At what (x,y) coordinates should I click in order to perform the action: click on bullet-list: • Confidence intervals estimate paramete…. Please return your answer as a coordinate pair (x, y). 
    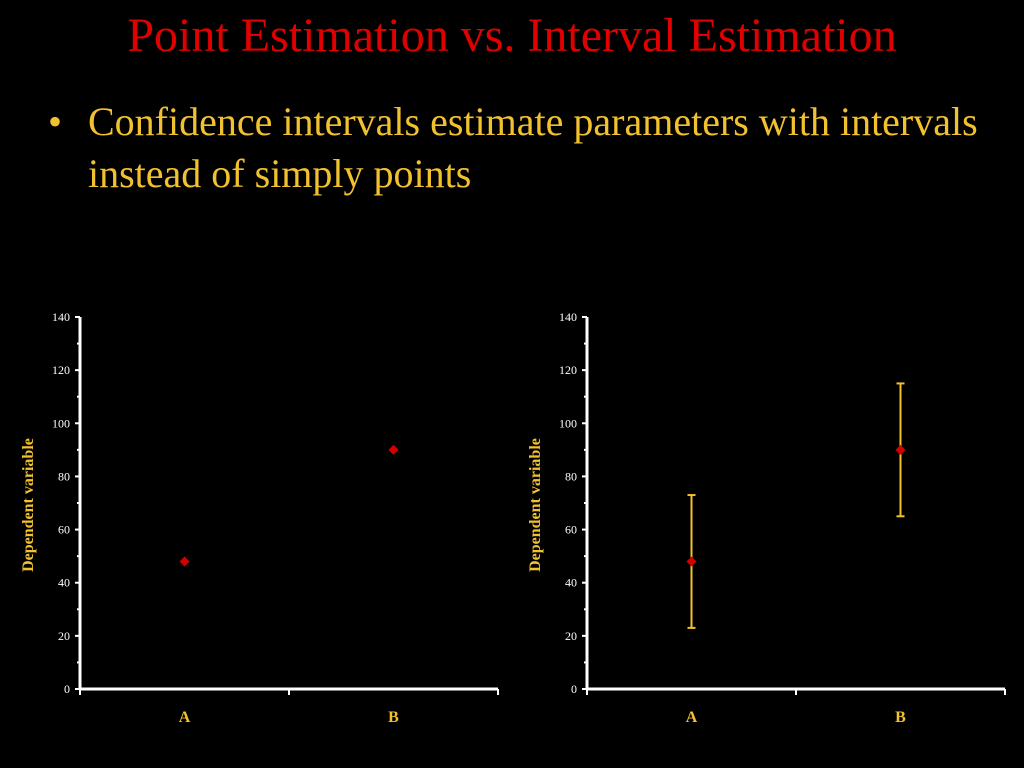
    Looking at the image, I should click on (518, 148).